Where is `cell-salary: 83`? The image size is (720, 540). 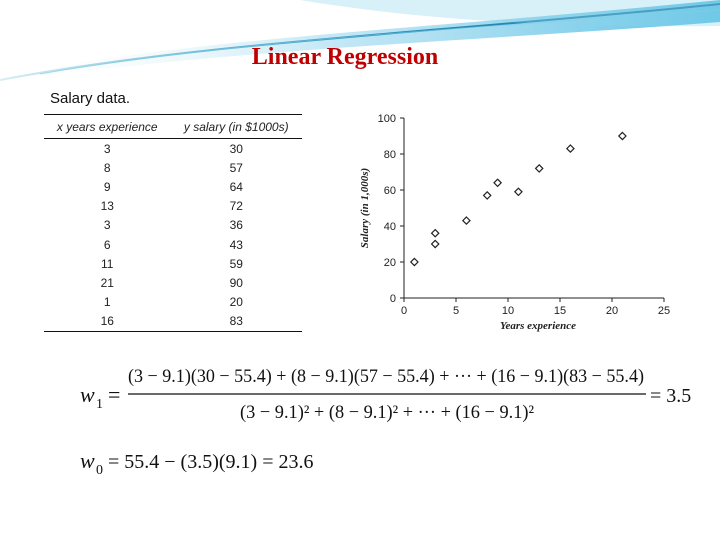 cell-salary: 83 is located at coordinates (236, 321).